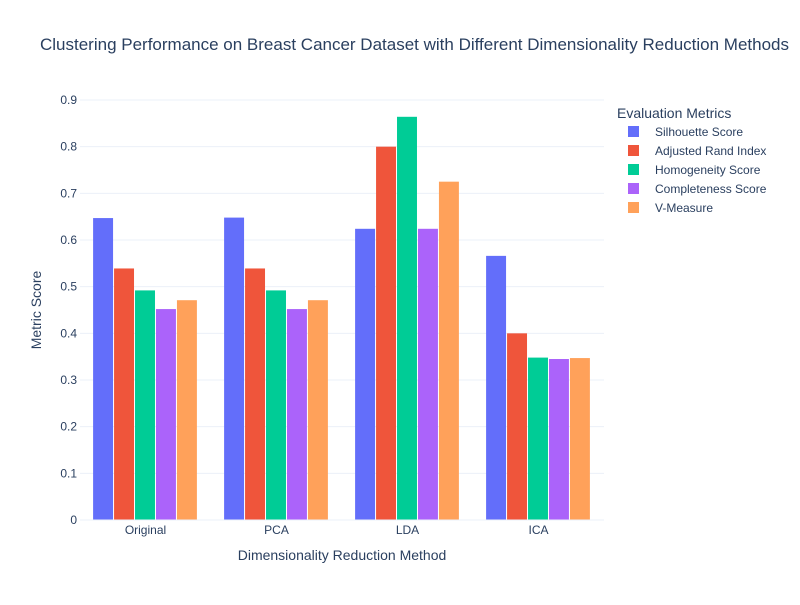  I want to click on y-axis-ticks: 0 0.1 0.2 0.3 0.4 0.5 0.6 0.7 0.8 0.9, so click(68, 310).